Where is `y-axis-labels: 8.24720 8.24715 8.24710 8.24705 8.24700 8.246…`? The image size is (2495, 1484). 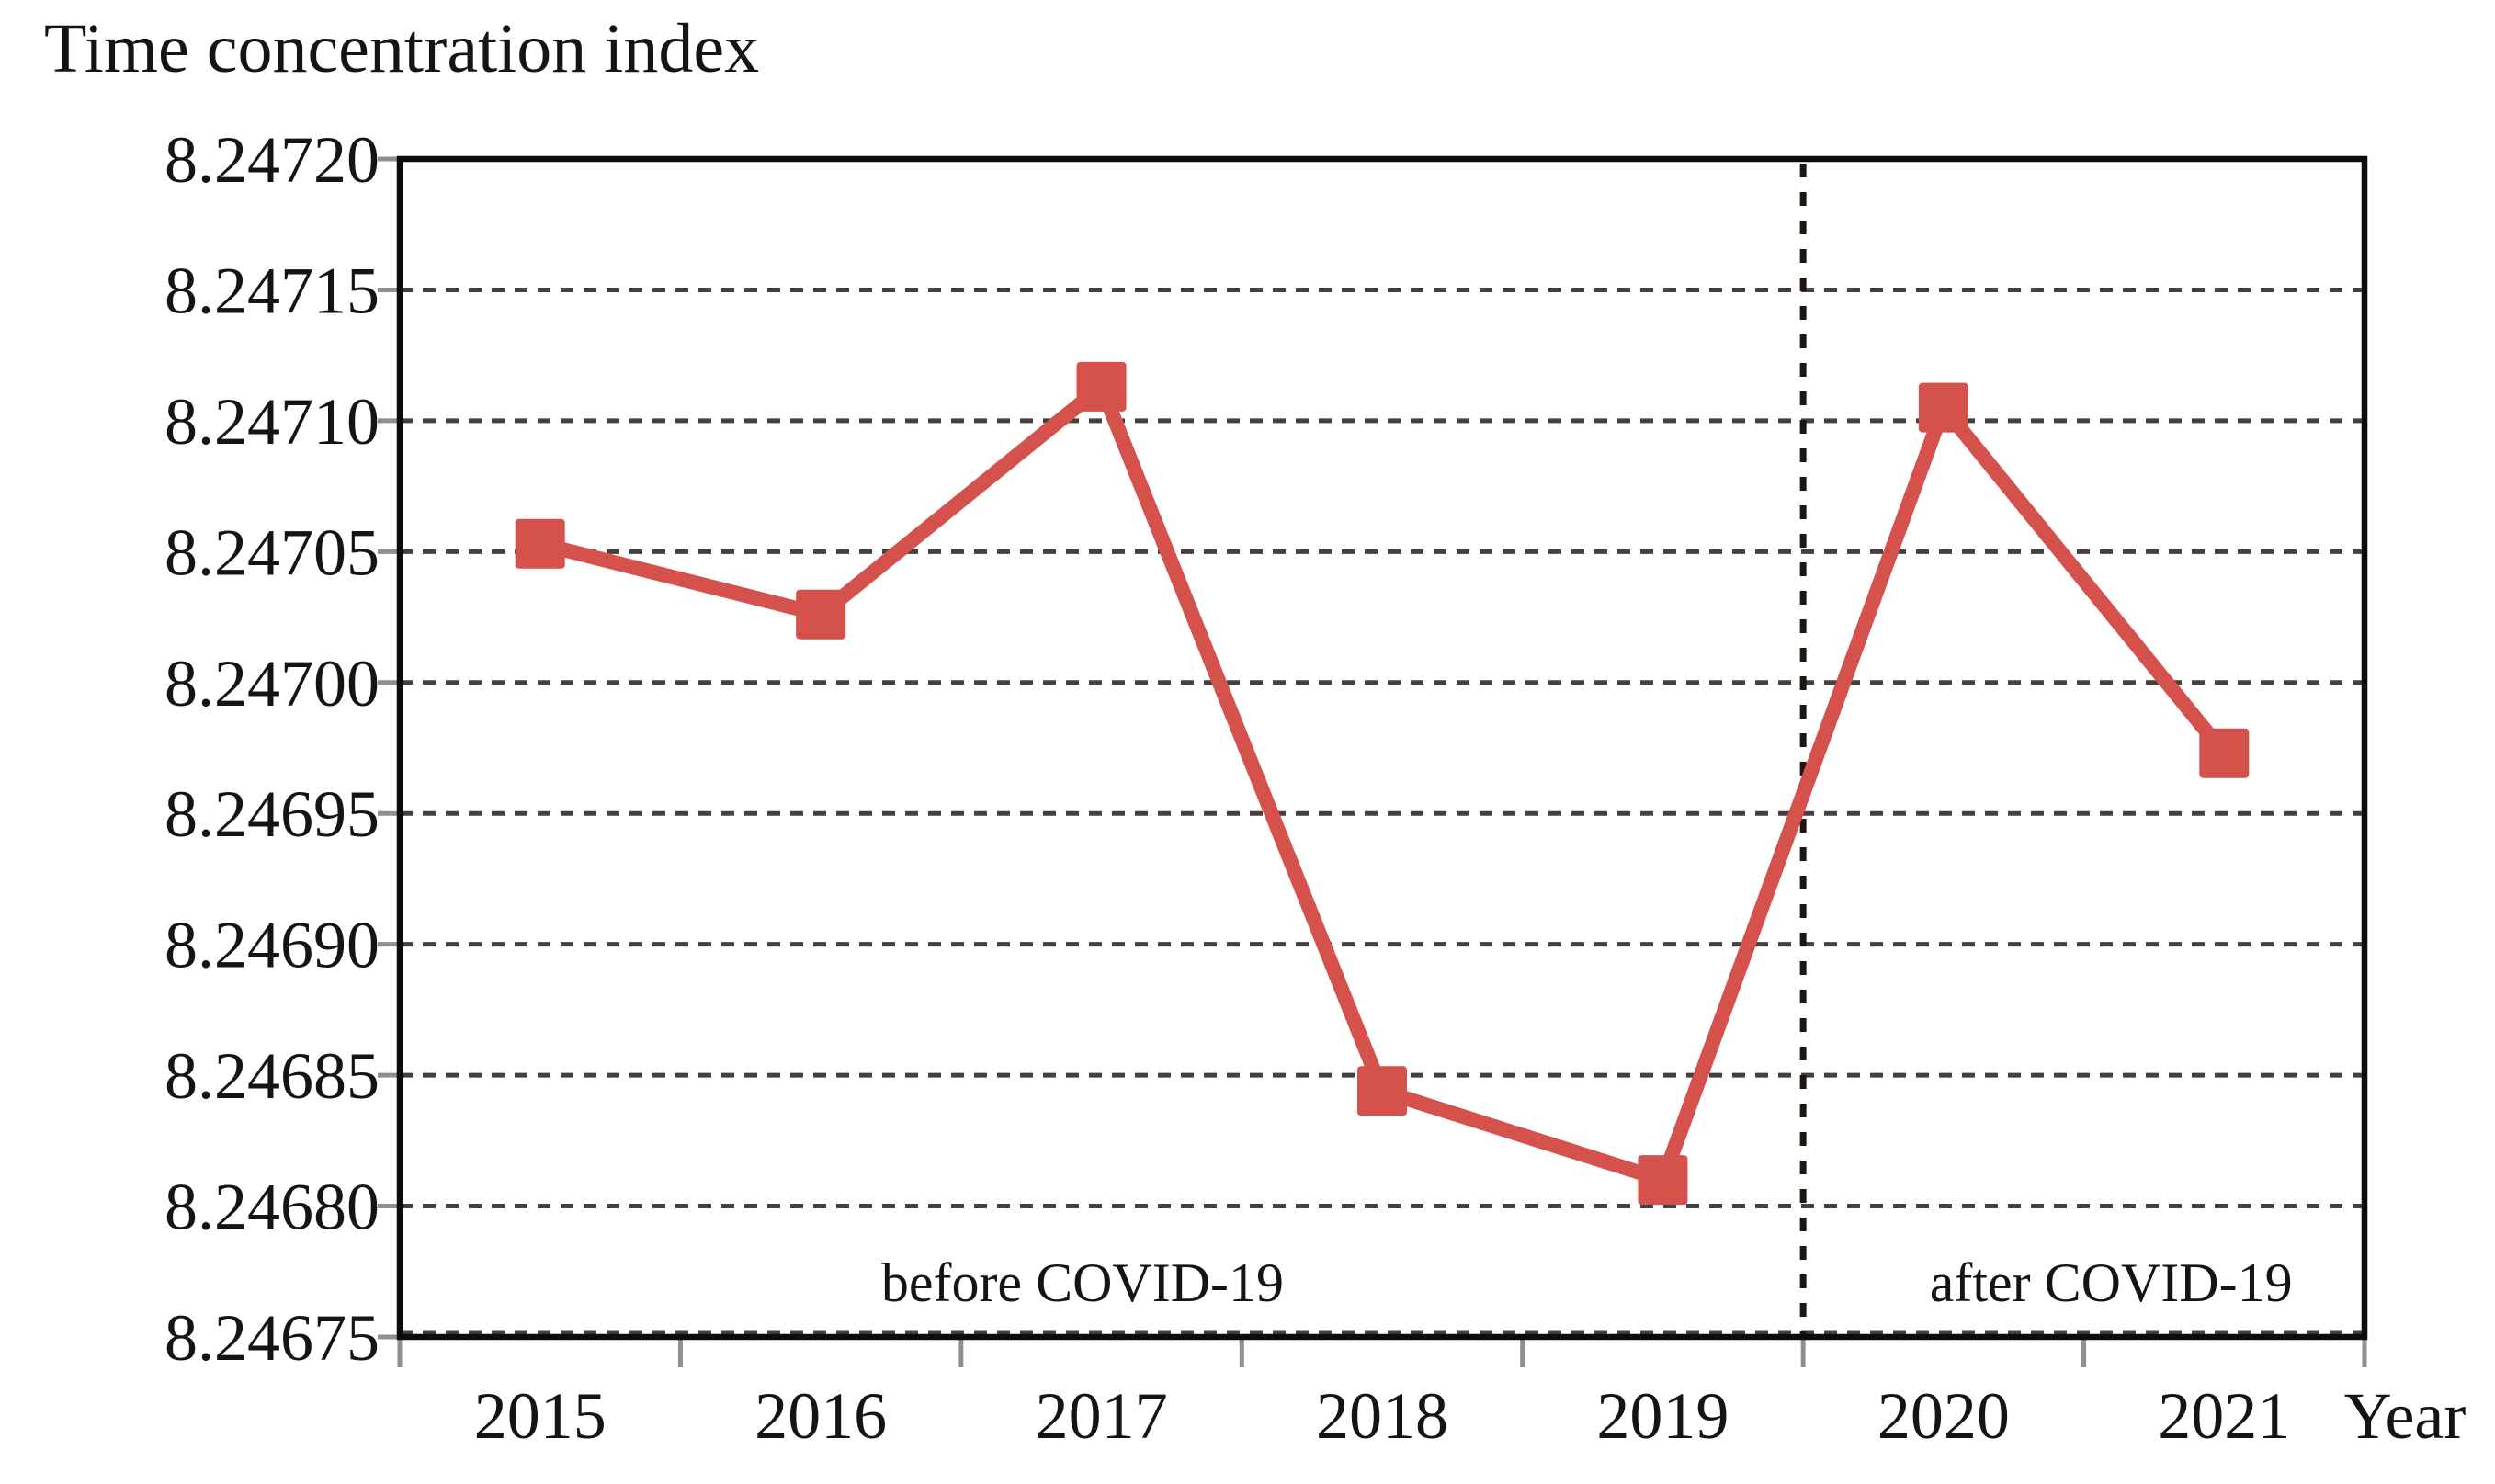
y-axis-labels: 8.24720 8.24715 8.24710 8.24705 8.24700 8.246… is located at coordinates (272, 749).